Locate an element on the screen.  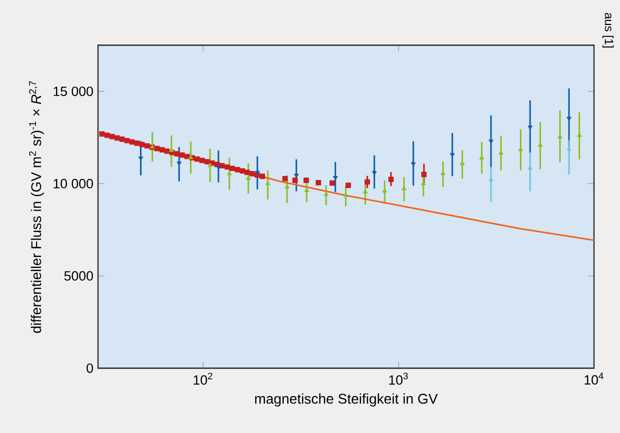
y-tick-label: 5000 is located at coordinates (78, 276).